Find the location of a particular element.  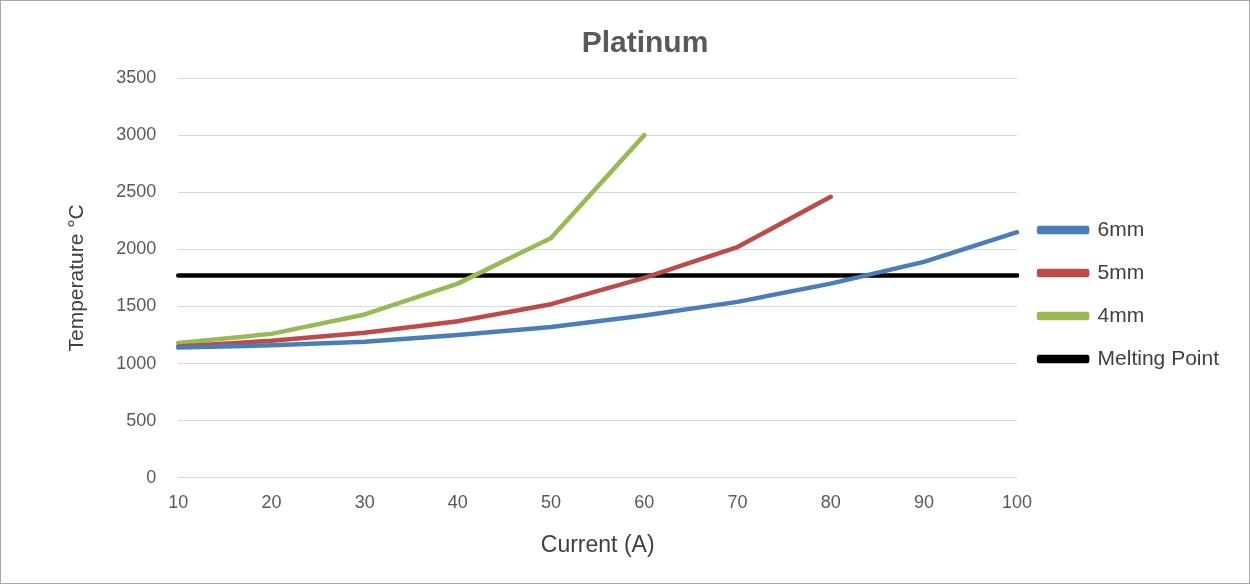

chart-title: Platinum is located at coordinates (645, 42).